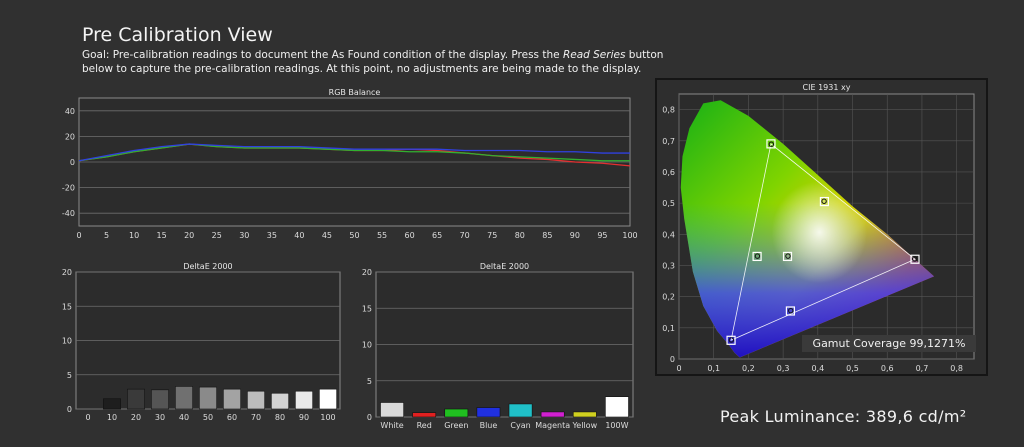 The width and height of the screenshot is (1024, 447). What do you see at coordinates (823, 242) in the screenshot?
I see `gamut-triangle` at bounding box center [823, 242].